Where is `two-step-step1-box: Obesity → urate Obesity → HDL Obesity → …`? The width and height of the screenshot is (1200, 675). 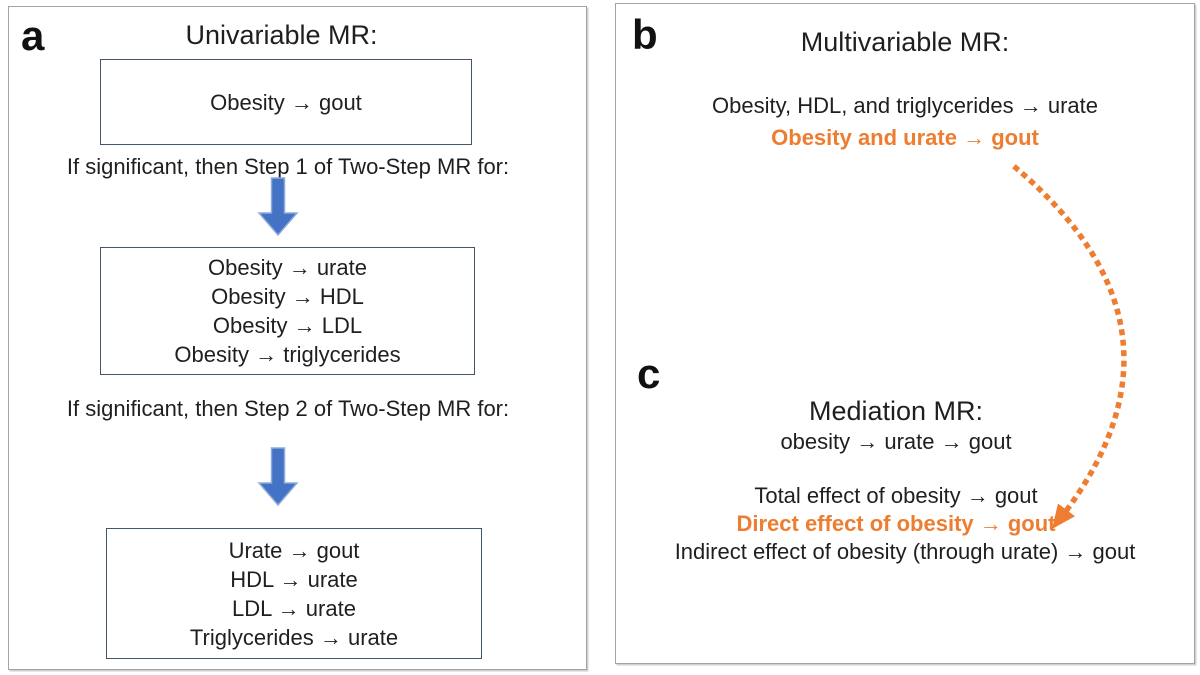 two-step-step1-box: Obesity → urate Obesity → HDL Obesity → … is located at coordinates (287, 311).